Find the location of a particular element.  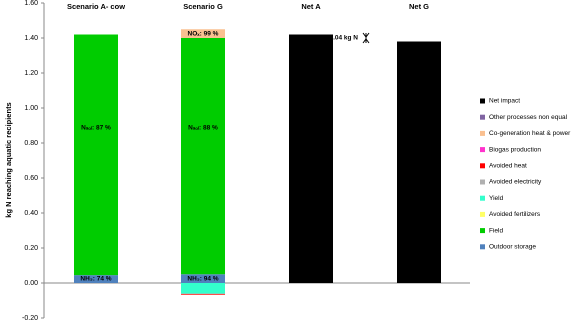

annotation: Nₛₒₗ: 87 % is located at coordinates (96, 128).